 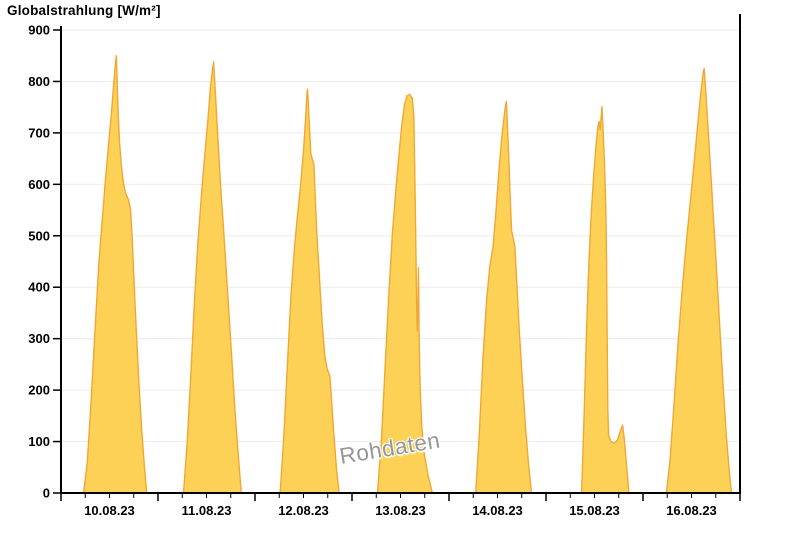 I want to click on x-tick-label-16.08.23: 16.08.23, so click(x=691, y=510).